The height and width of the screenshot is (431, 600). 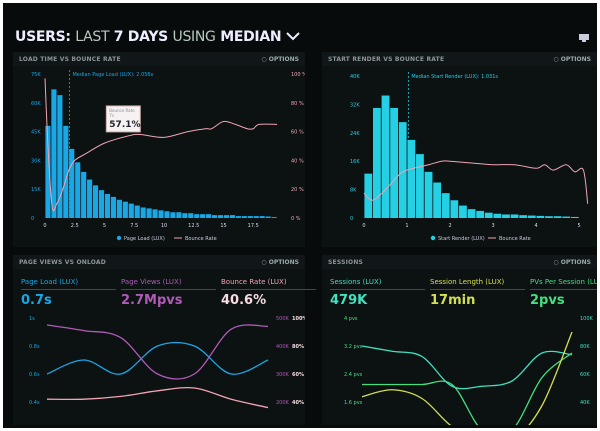 What do you see at coordinates (119, 238) in the screenshot?
I see `legend-marker` at bounding box center [119, 238].